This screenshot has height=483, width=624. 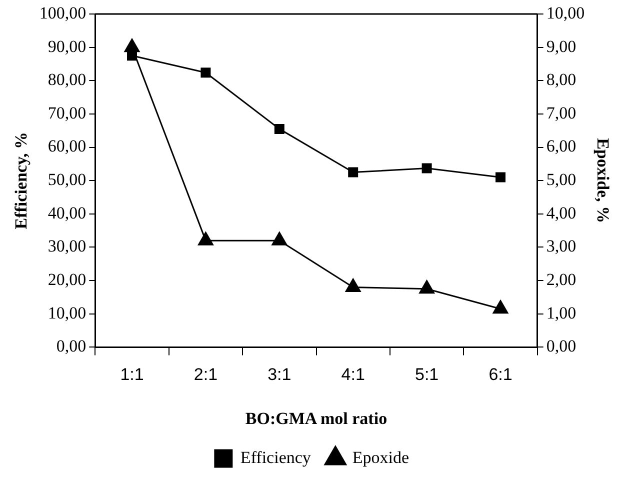 What do you see at coordinates (561, 112) in the screenshot?
I see `y2-tick-label: 7,00` at bounding box center [561, 112].